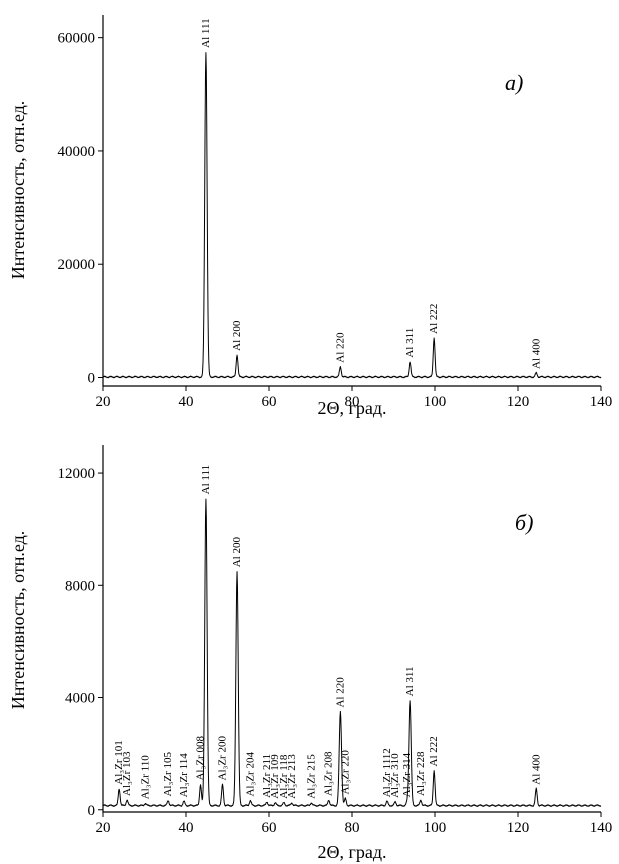 Image resolution: width=619 pixels, height=864 pixels. What do you see at coordinates (524, 522) in the screenshot?
I see `panel-b-label: б)` at bounding box center [524, 522].